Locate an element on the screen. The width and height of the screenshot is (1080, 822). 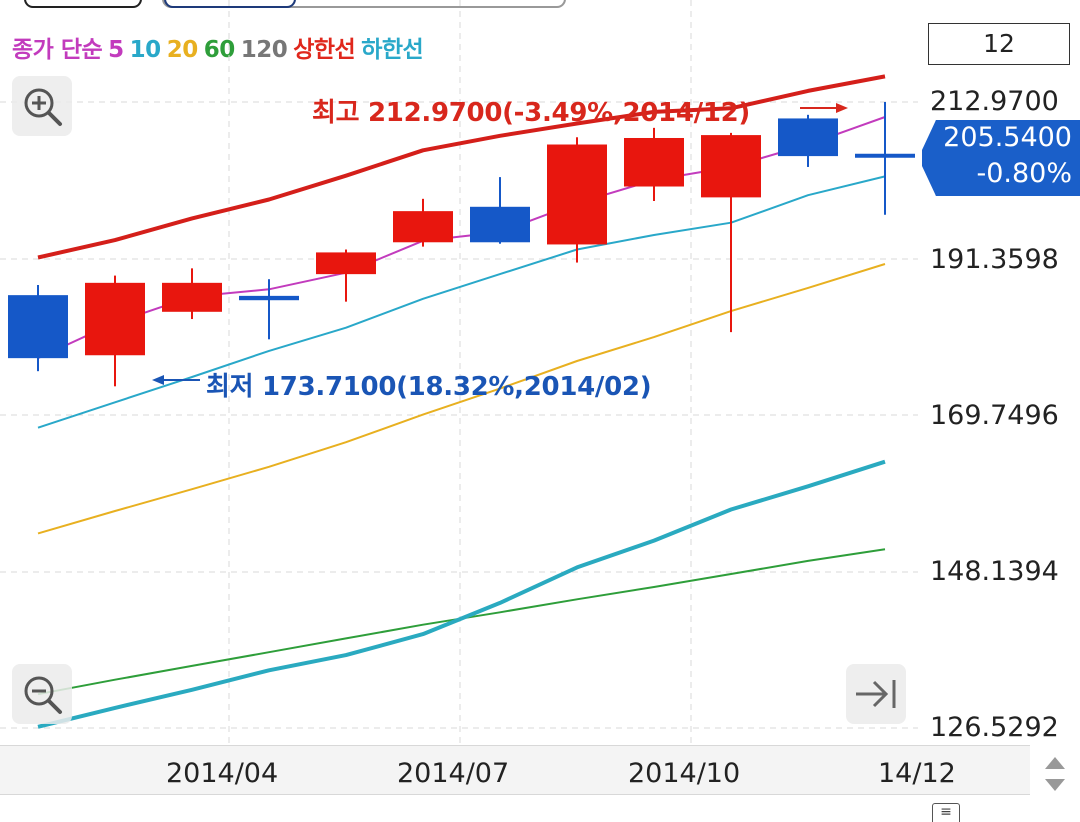
x-tick-label: 14/12 is located at coordinates (917, 773).